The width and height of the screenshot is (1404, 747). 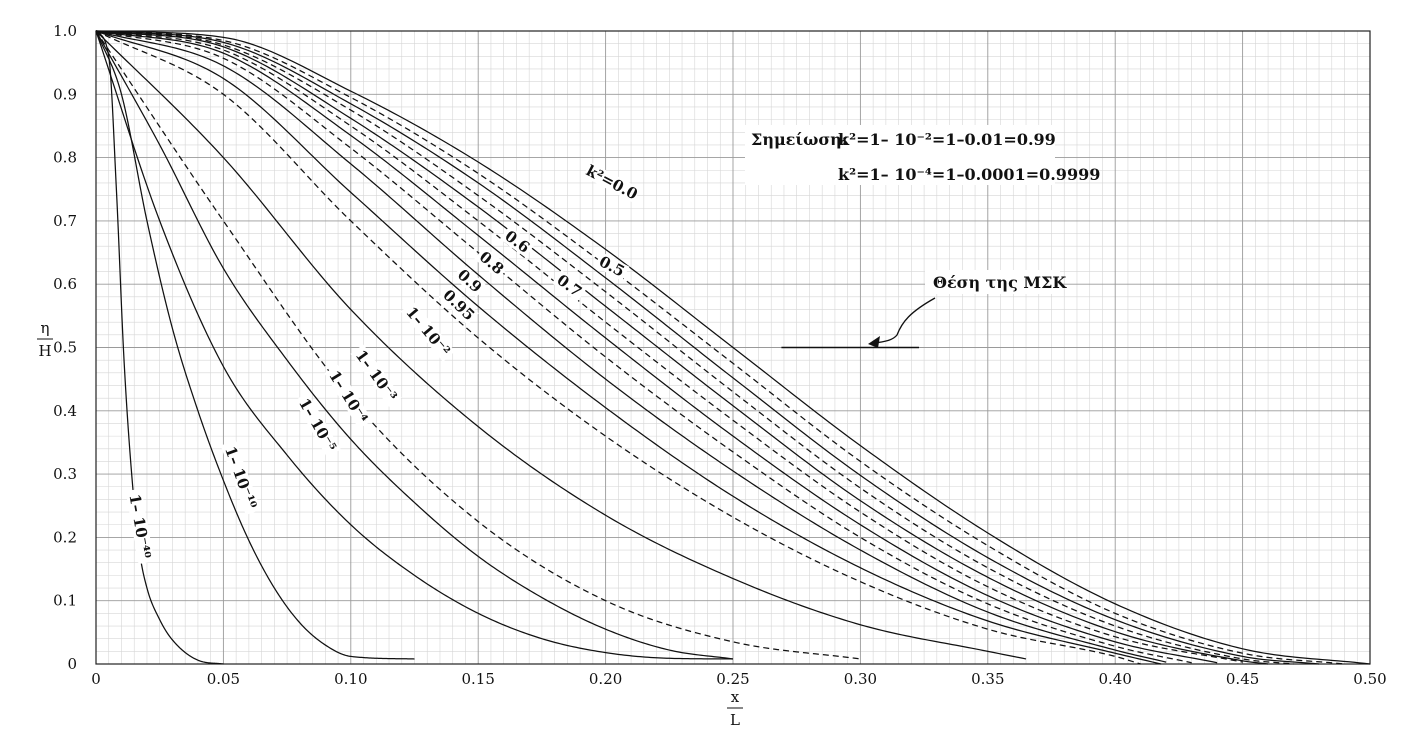 I want to click on annotation-arrow, so click(x=904, y=320).